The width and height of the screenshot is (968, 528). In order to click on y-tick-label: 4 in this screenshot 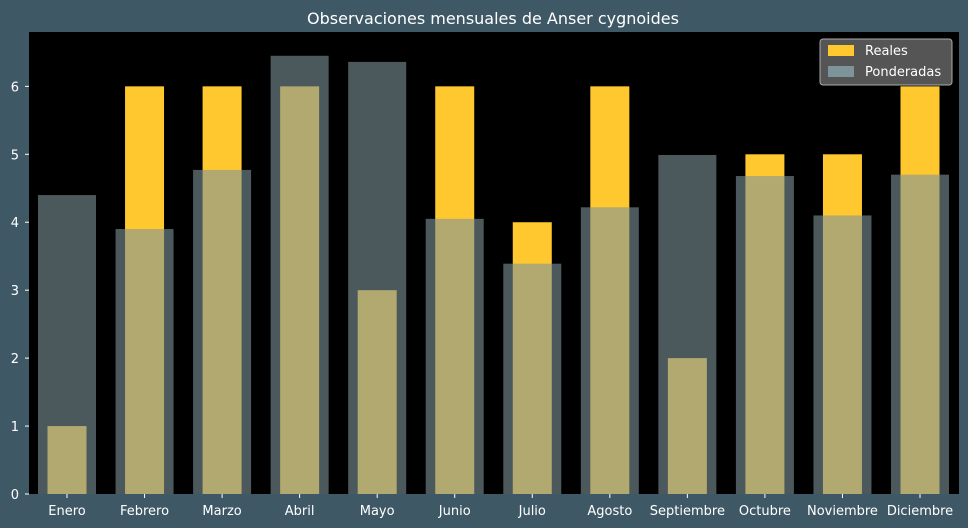, I will do `click(15, 223)`.